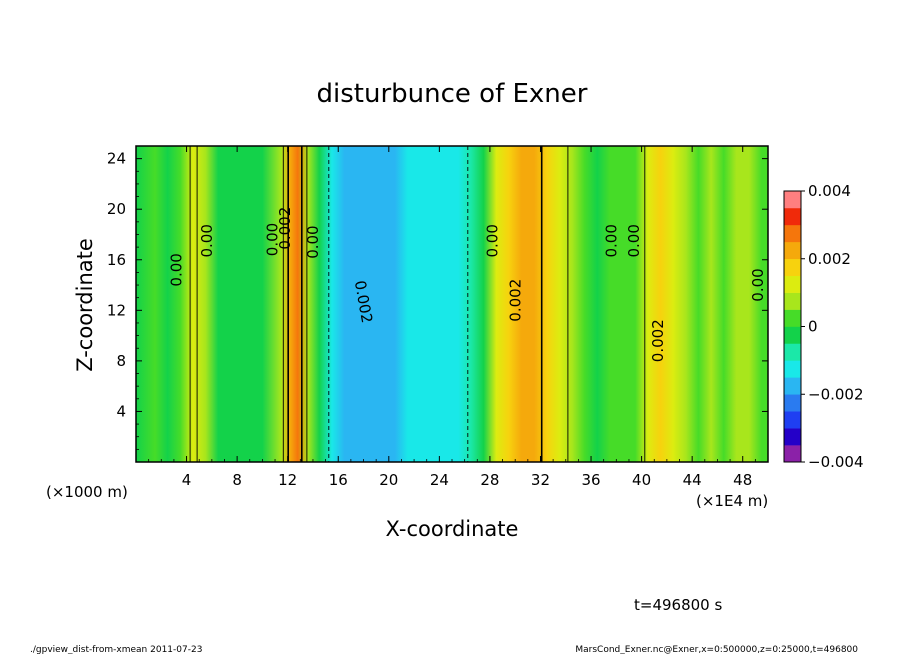 Image resolution: width=904 pixels, height=654 pixels. What do you see at coordinates (678, 605) in the screenshot?
I see `time-label: t=496800 s` at bounding box center [678, 605].